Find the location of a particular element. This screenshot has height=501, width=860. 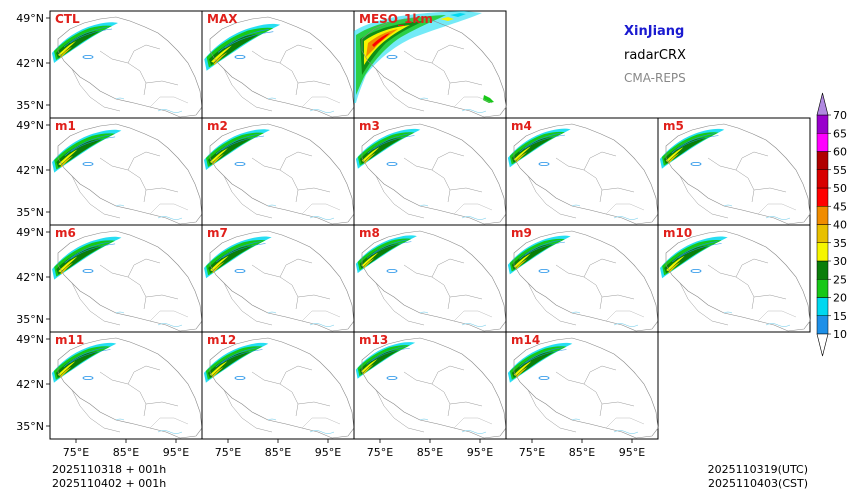

map-panel-m7: m7 is located at coordinates (278, 278).